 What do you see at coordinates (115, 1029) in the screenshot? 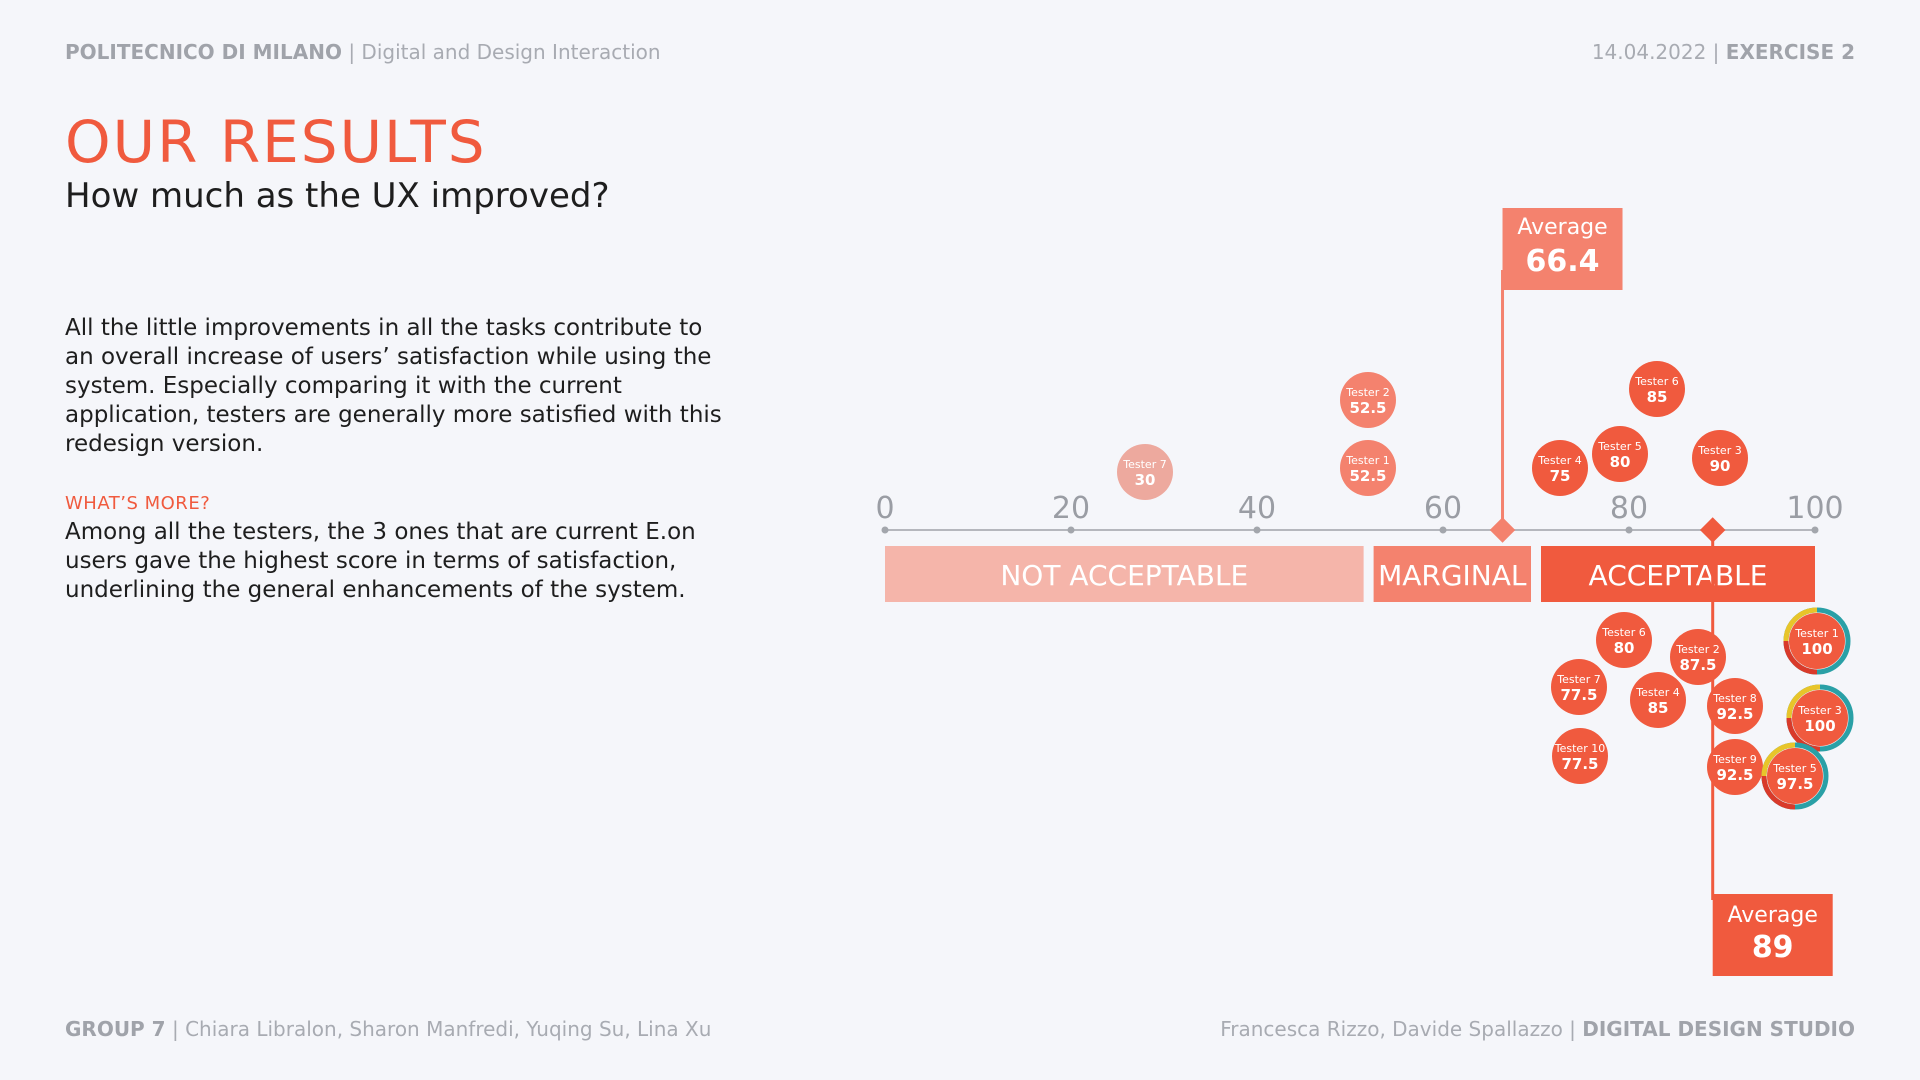
I see `group-name: GROUP 7` at bounding box center [115, 1029].